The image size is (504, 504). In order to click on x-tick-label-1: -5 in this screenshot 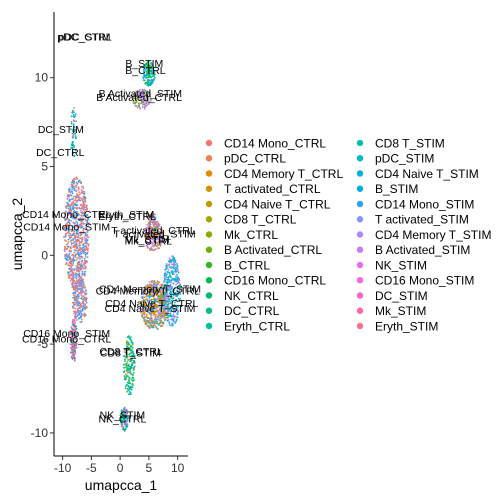, I will do `click(91, 468)`.